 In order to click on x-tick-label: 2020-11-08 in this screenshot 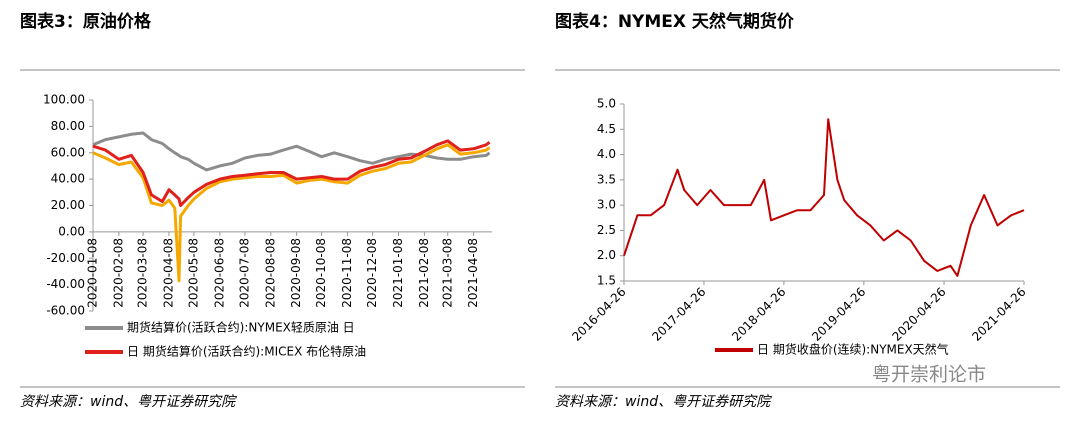, I will do `click(347, 273)`.